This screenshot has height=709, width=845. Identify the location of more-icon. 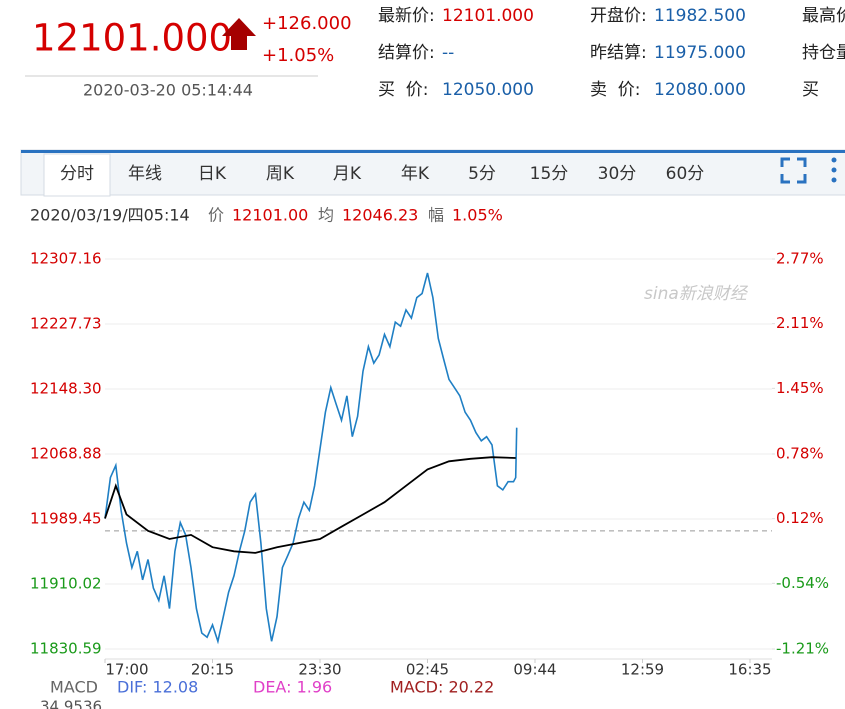
(834, 170).